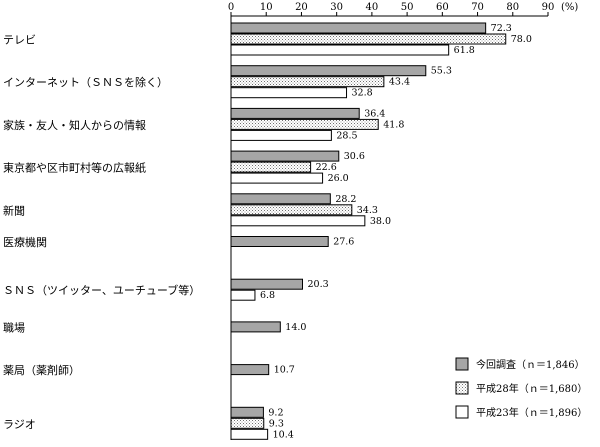 The height and width of the screenshot is (447, 600). I want to click on data-label: 38.0, so click(380, 221).